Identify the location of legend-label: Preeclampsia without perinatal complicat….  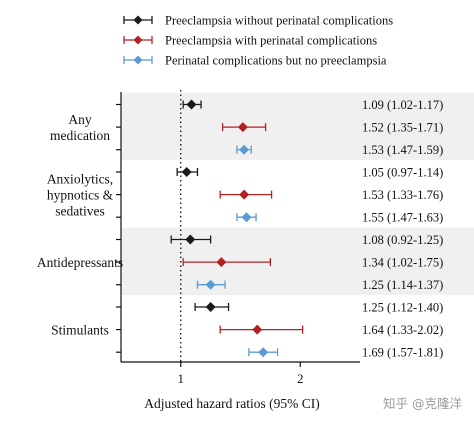
(279, 21).